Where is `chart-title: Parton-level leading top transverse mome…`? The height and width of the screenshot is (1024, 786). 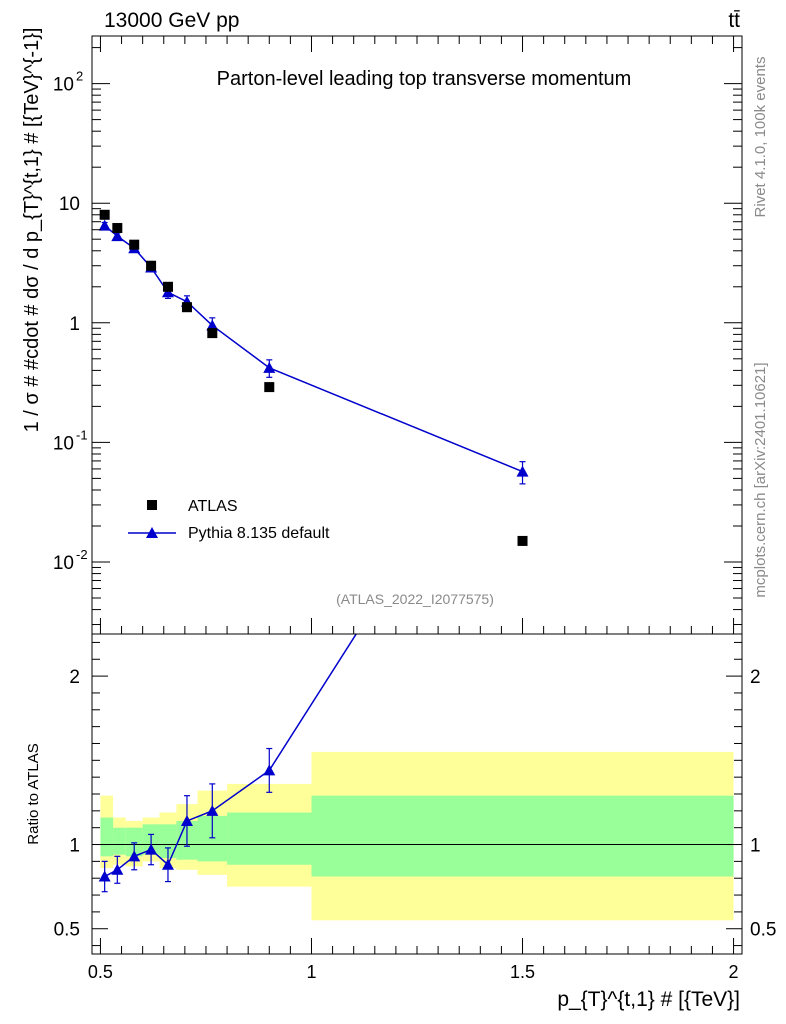
chart-title: Parton-level leading top transverse mome… is located at coordinates (424, 79).